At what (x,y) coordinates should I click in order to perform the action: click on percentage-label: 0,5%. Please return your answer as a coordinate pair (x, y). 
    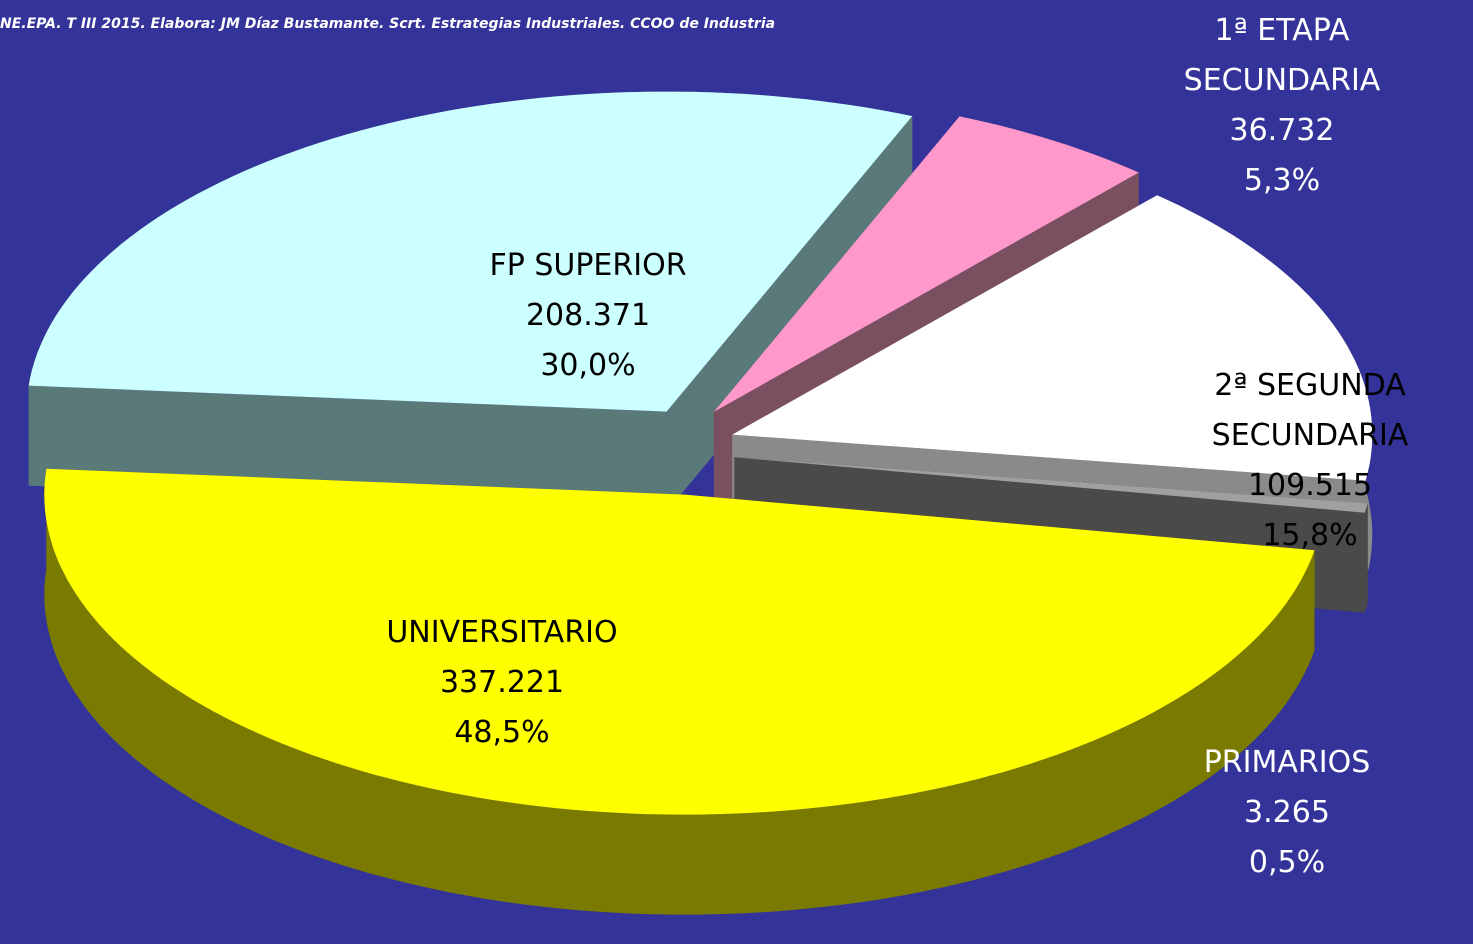
    Looking at the image, I should click on (1287, 862).